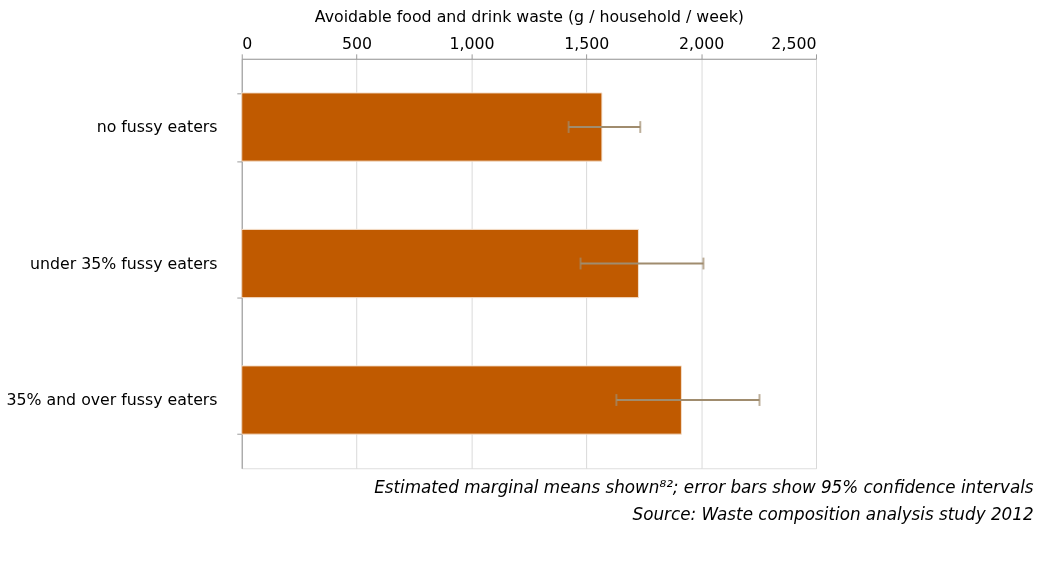 The image size is (1039, 581). I want to click on y-tick-label: no fussy eaters, so click(157, 127).